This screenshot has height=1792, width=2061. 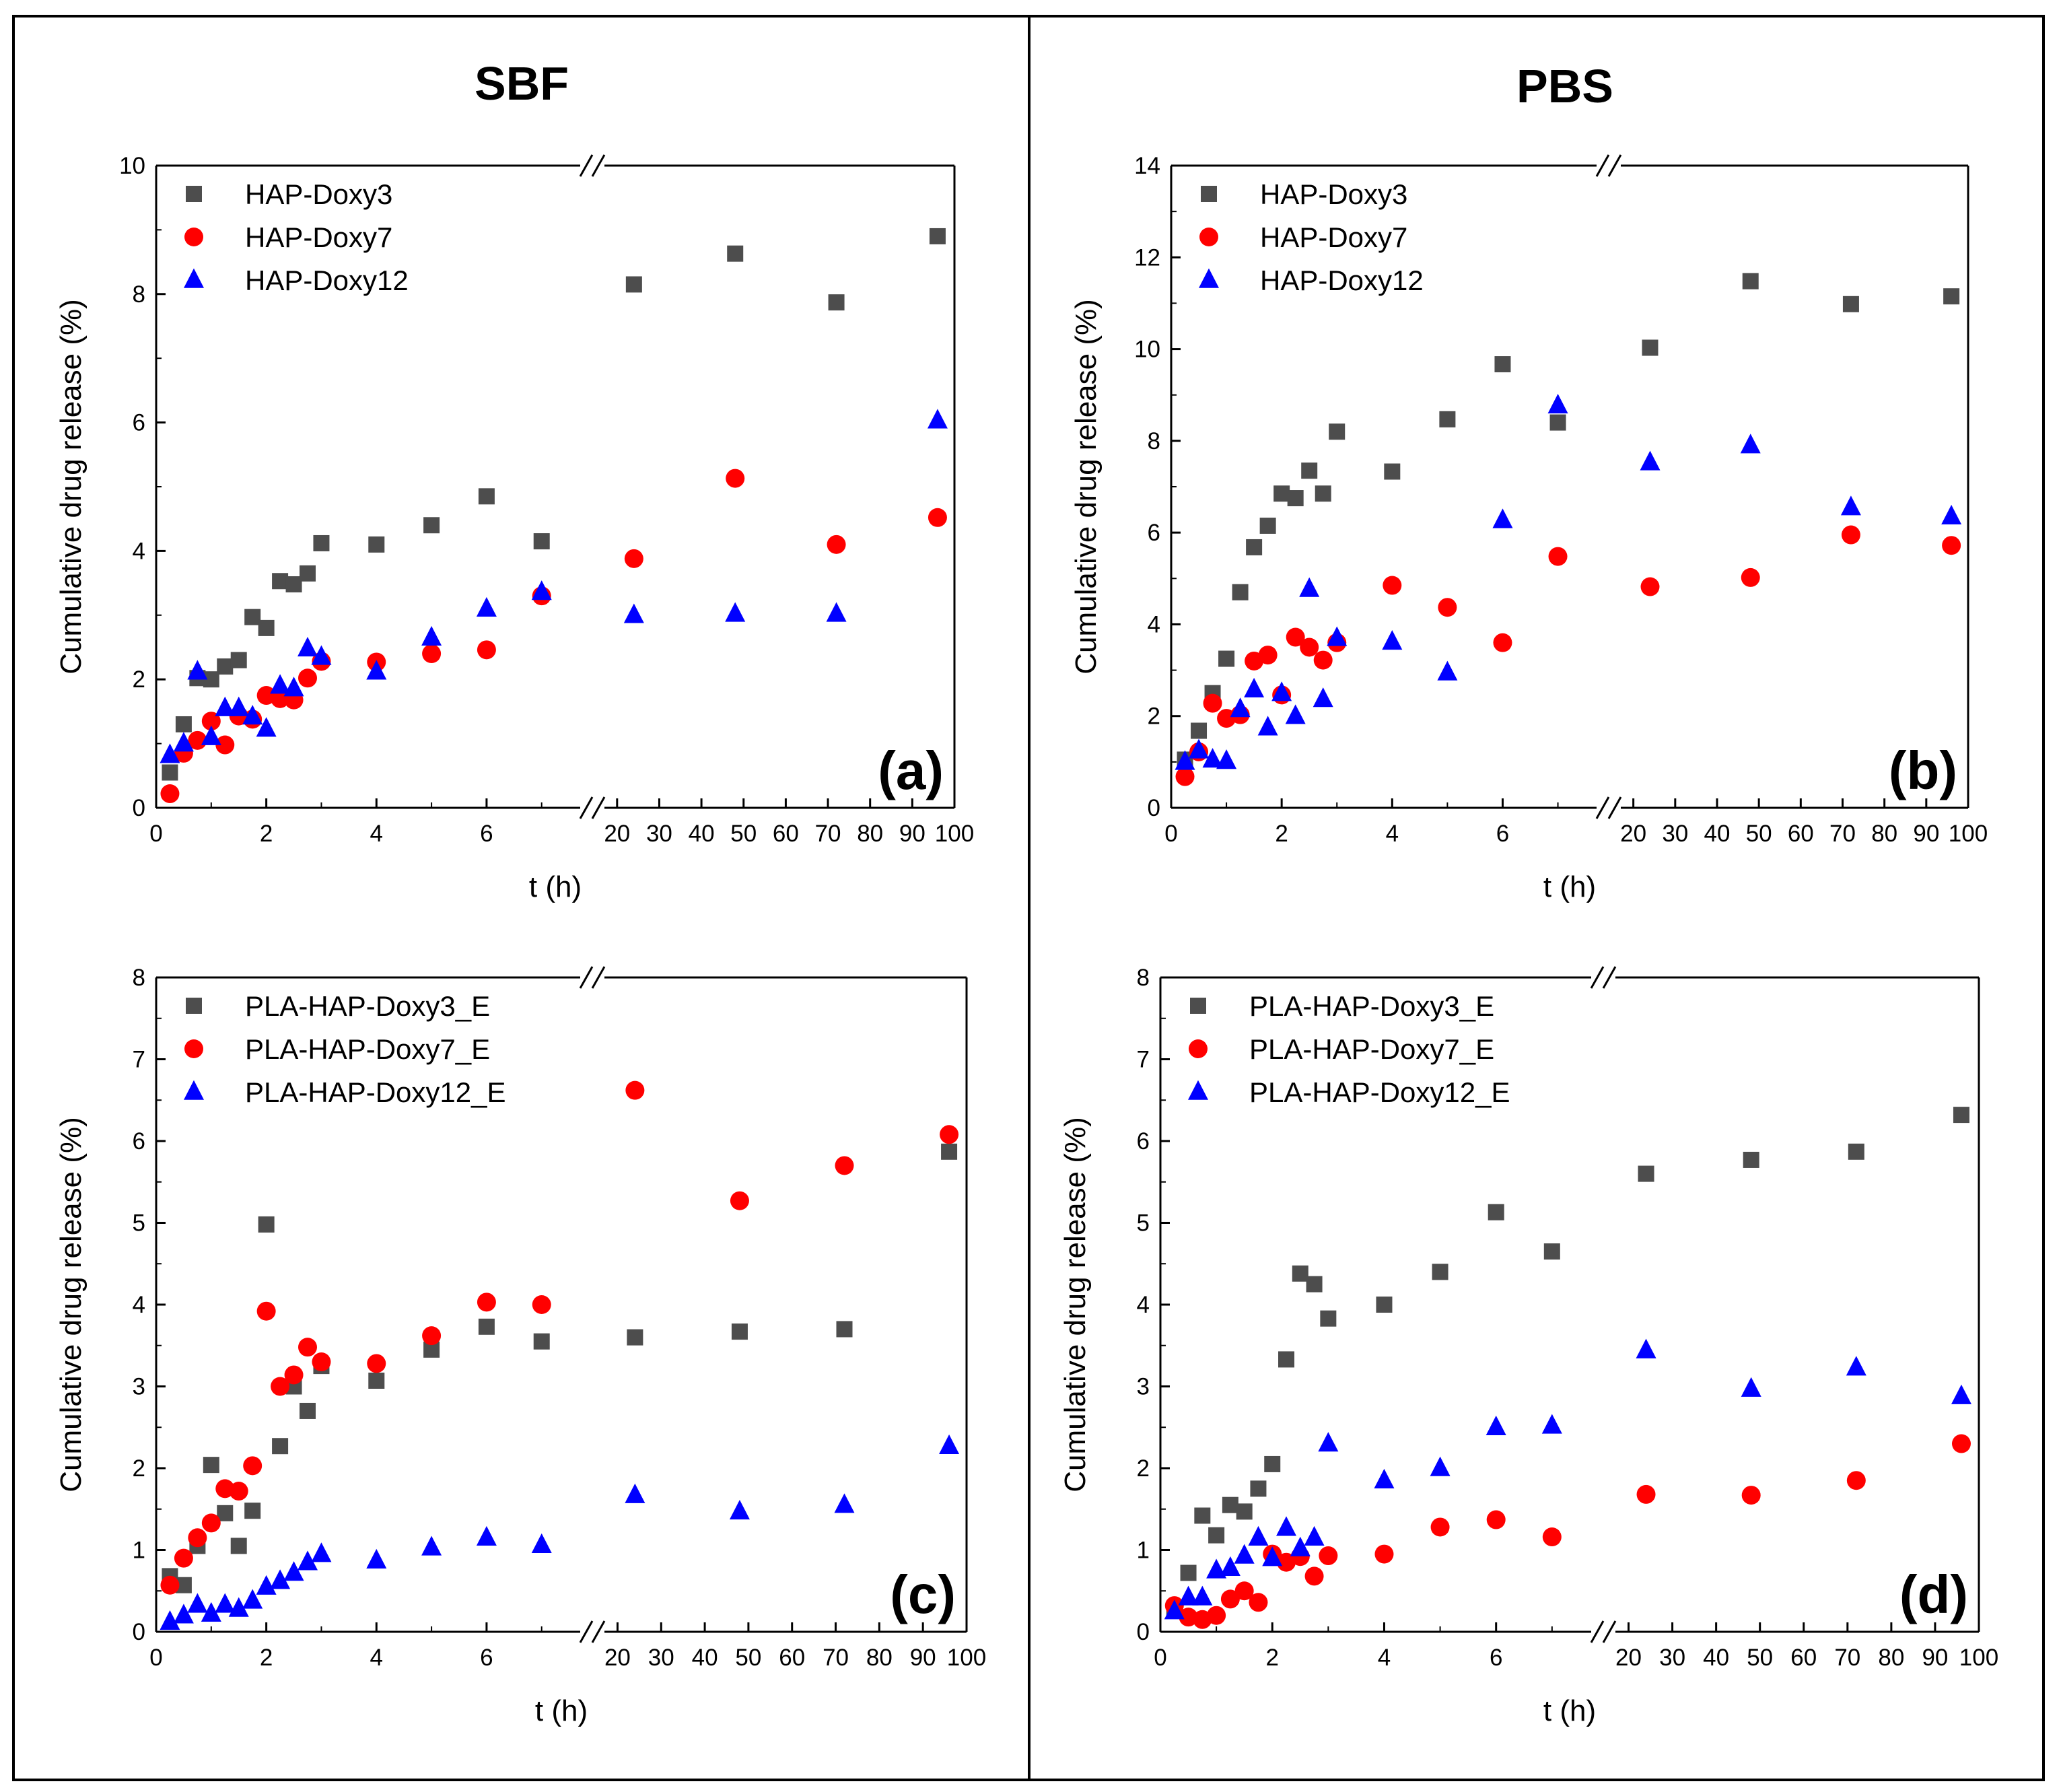 What do you see at coordinates (1144, 1632) in the screenshot?
I see `y-tick-label: 0` at bounding box center [1144, 1632].